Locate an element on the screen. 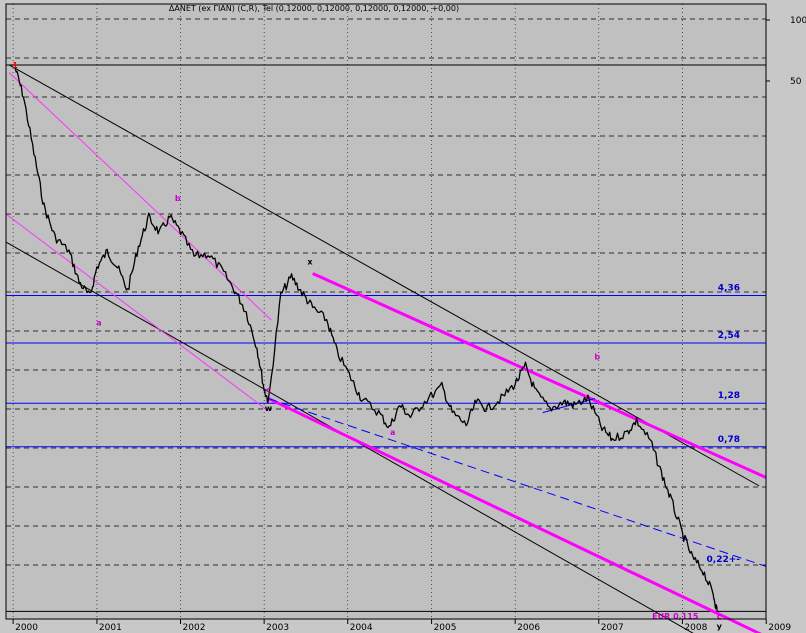 The image size is (806, 633). annotation-label: EUR 0,115 is located at coordinates (675, 616).